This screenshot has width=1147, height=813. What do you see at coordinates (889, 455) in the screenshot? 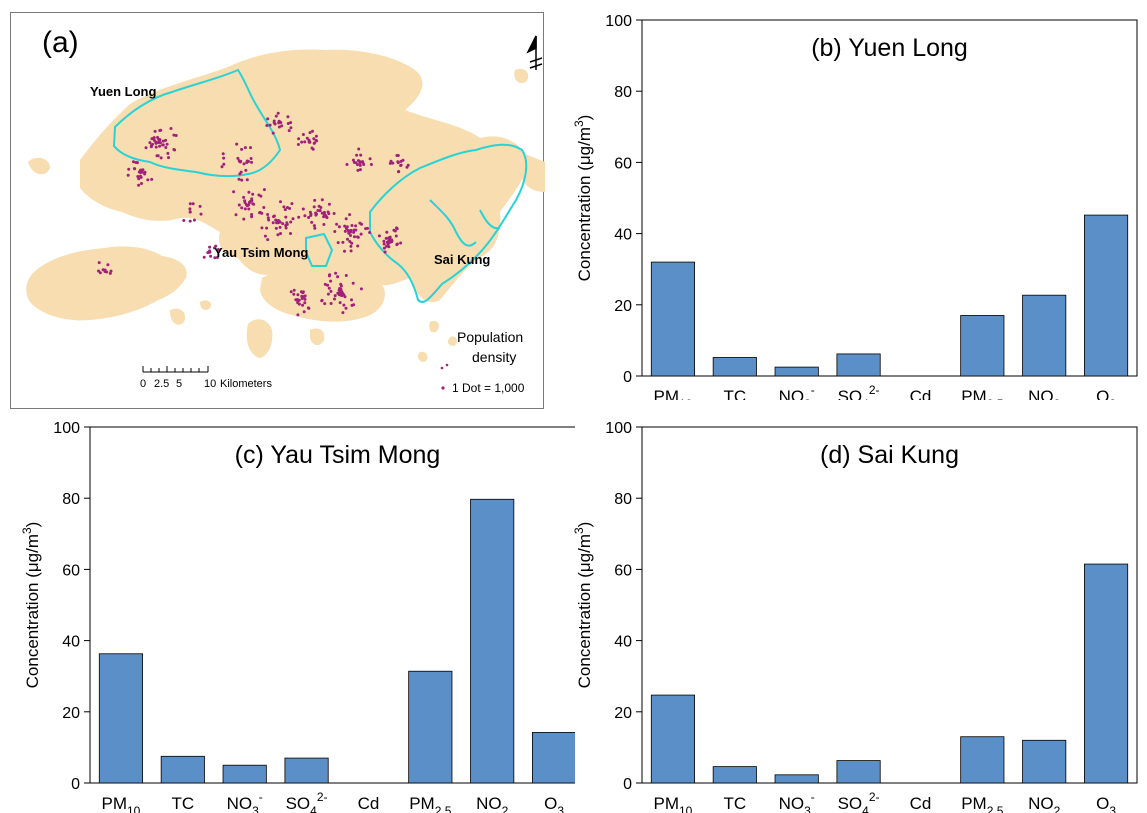
I see `chart-title: (d) Sai Kung` at bounding box center [889, 455].